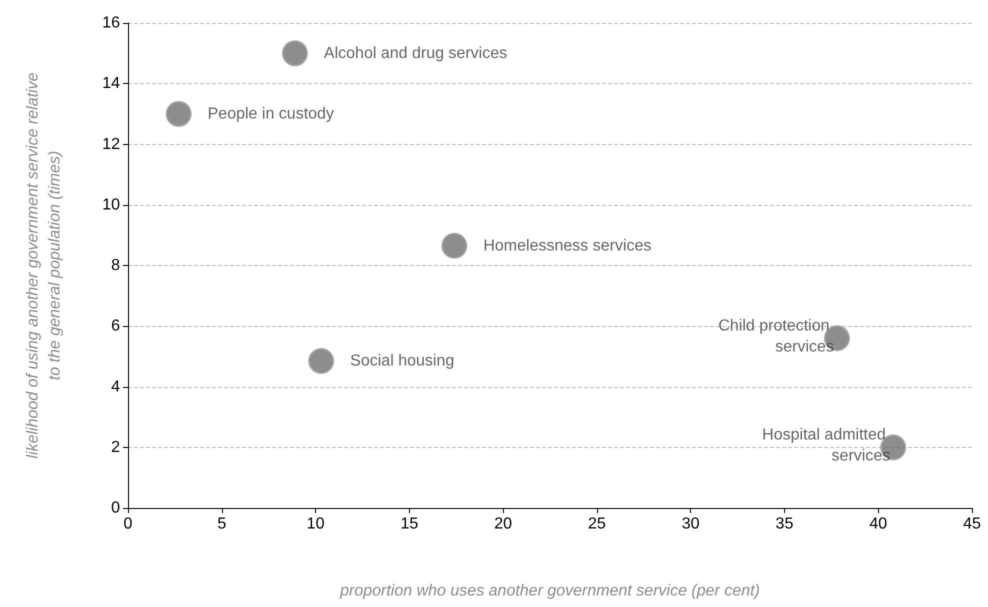  What do you see at coordinates (972, 524) in the screenshot?
I see `x-tick-label: 45` at bounding box center [972, 524].